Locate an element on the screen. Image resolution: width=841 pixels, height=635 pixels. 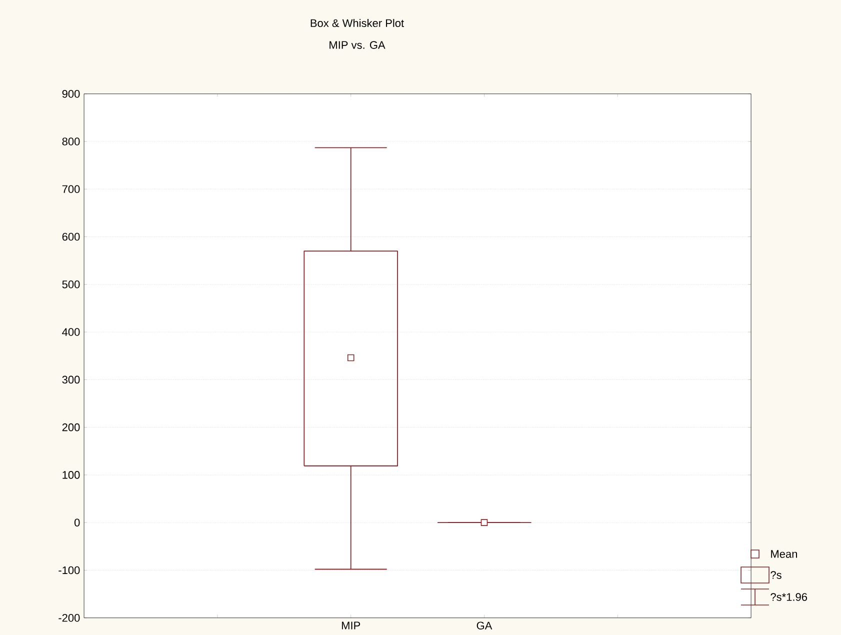
y-tick-label: -200 is located at coordinates (69, 618).